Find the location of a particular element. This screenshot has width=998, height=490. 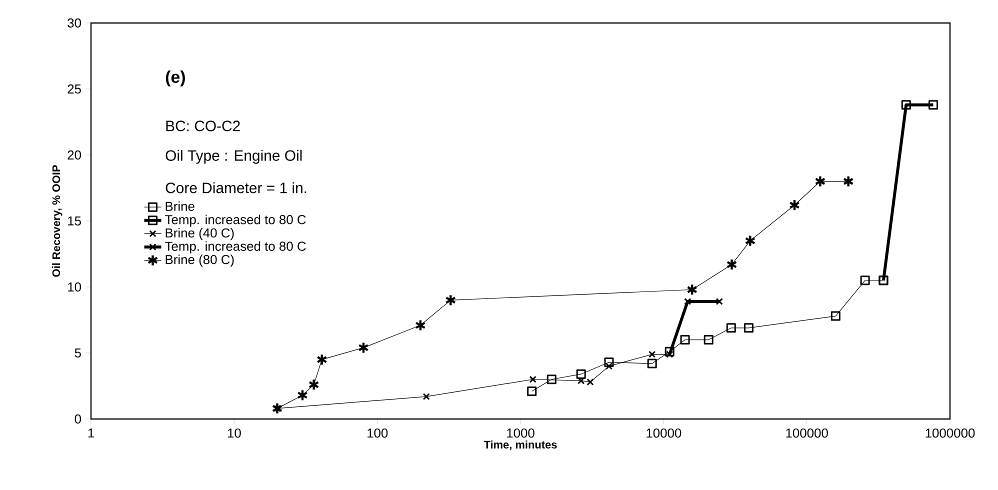

x-tick-label: 1 is located at coordinates (91, 433).